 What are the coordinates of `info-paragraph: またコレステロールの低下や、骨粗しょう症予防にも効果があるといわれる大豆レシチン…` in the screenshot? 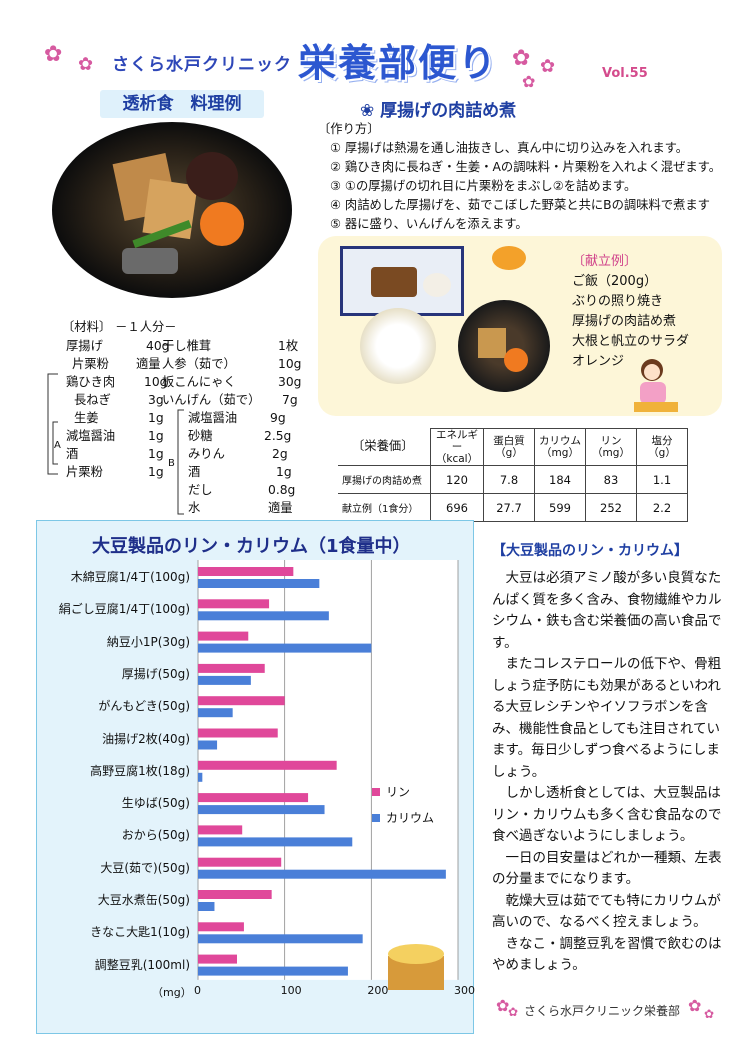 It's located at (607, 718).